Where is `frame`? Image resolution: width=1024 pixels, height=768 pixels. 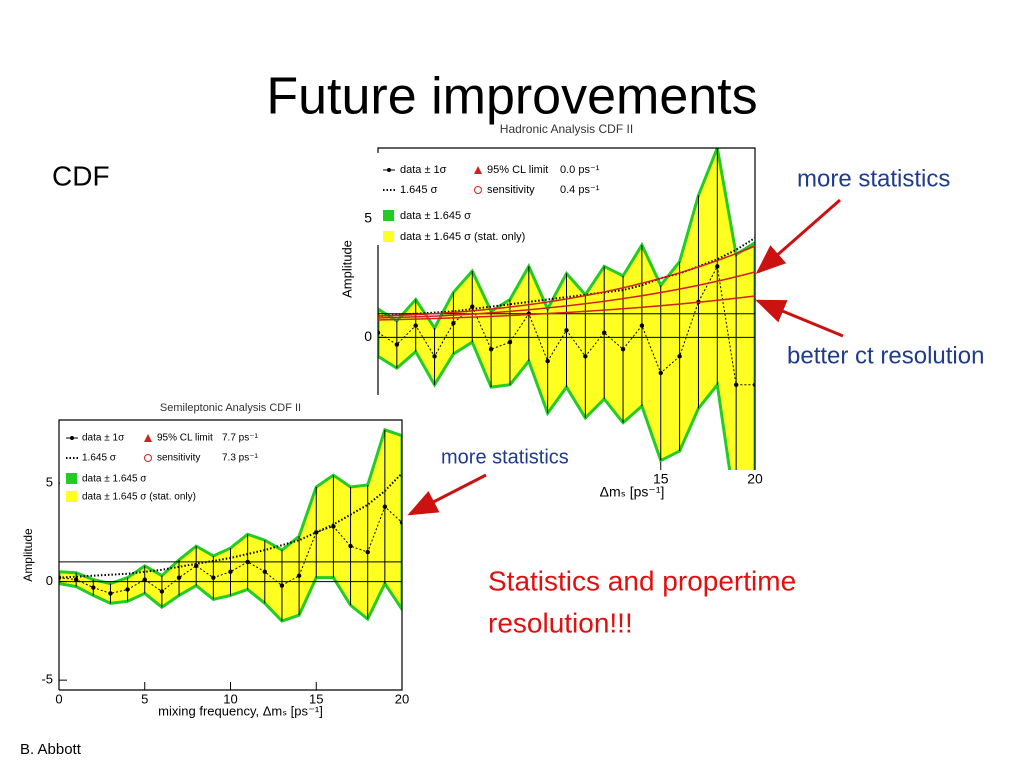 frame is located at coordinates (230, 555).